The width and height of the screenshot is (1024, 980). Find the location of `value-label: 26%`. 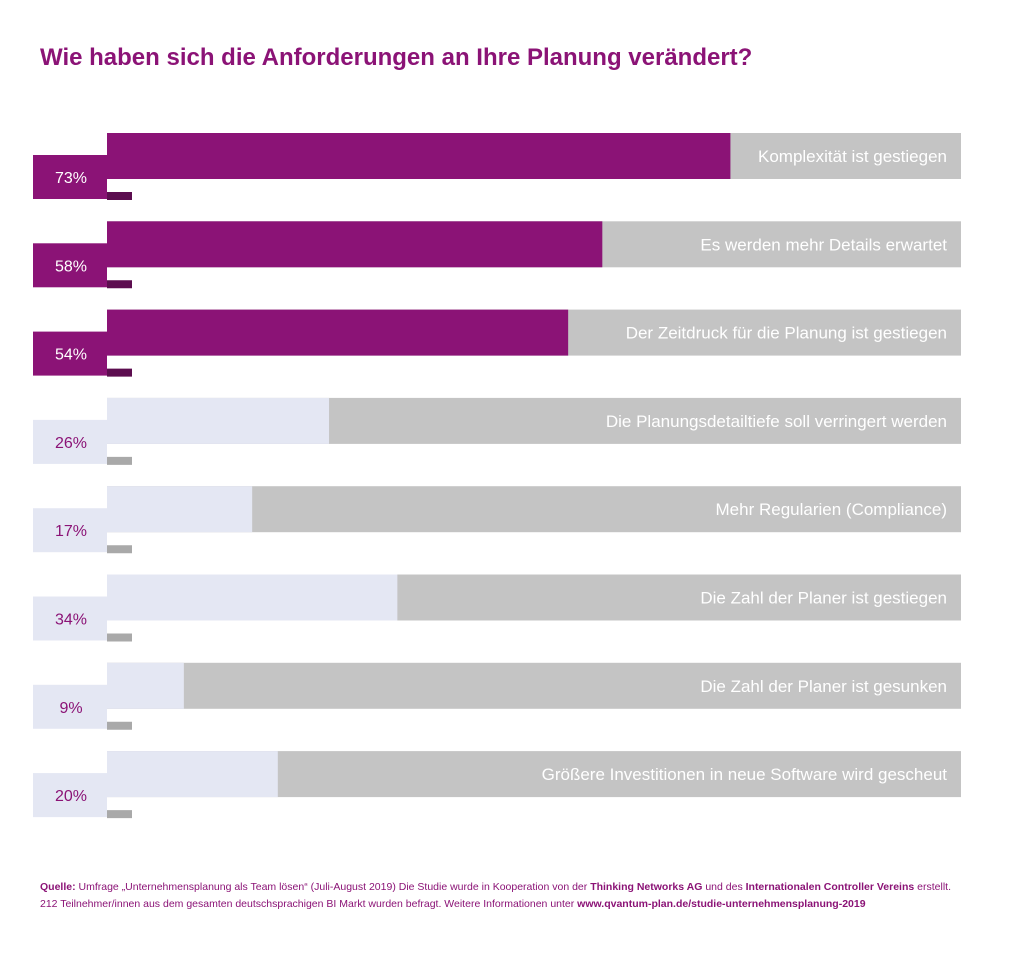

value-label: 26% is located at coordinates (71, 443).